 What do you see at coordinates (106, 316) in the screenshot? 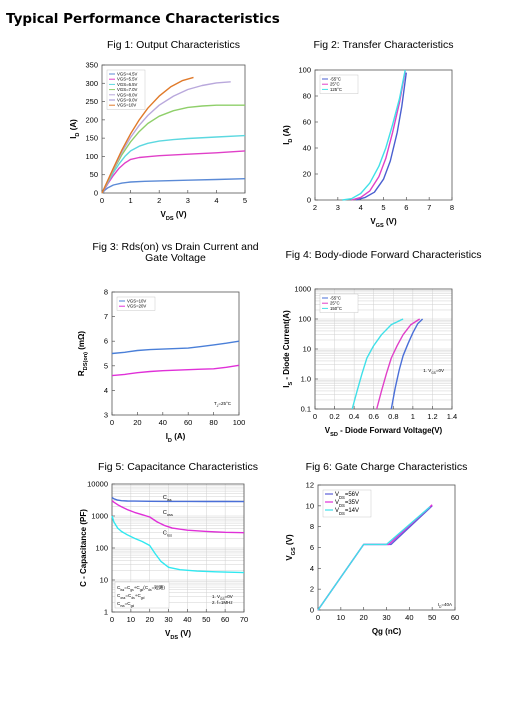
I see `y-tick-label: 7` at bounding box center [106, 316].